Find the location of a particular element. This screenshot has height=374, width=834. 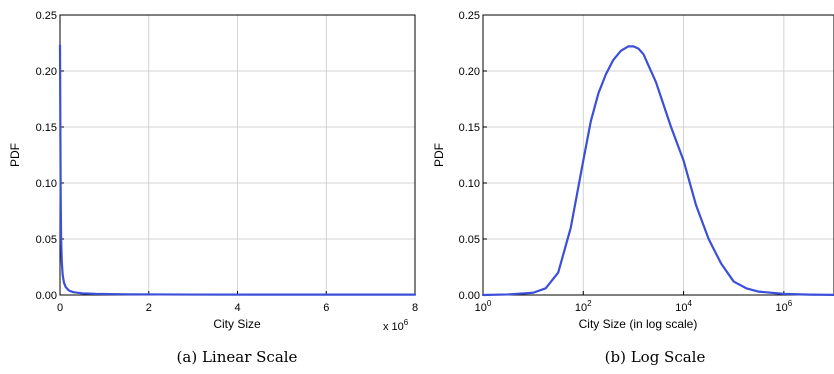

caption-b: (b) Log Scale is located at coordinates (655, 357).